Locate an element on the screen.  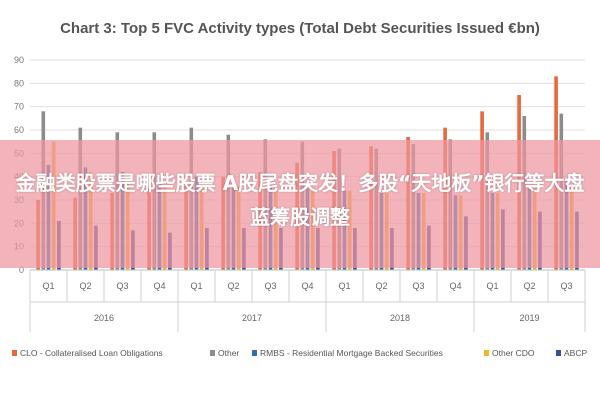
year-label: 2016 is located at coordinates (104, 318).